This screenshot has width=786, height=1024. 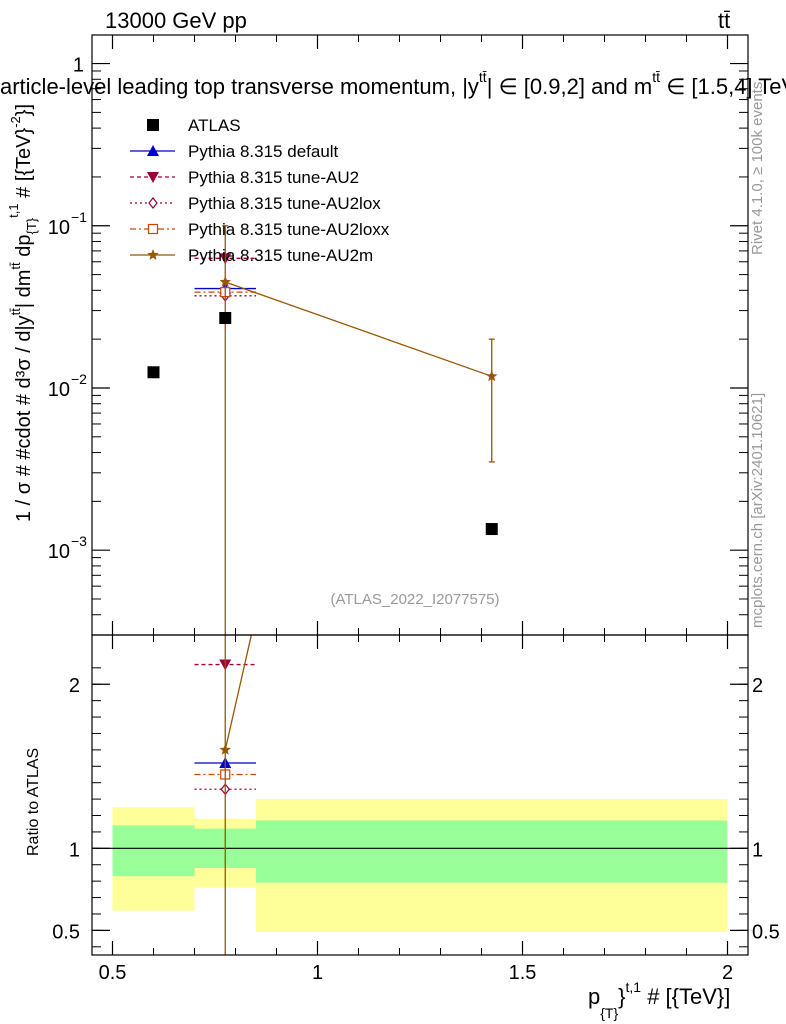 What do you see at coordinates (289, 229) in the screenshot?
I see `legend-label-4: Pythia 8.315 tune-AU2loxx` at bounding box center [289, 229].